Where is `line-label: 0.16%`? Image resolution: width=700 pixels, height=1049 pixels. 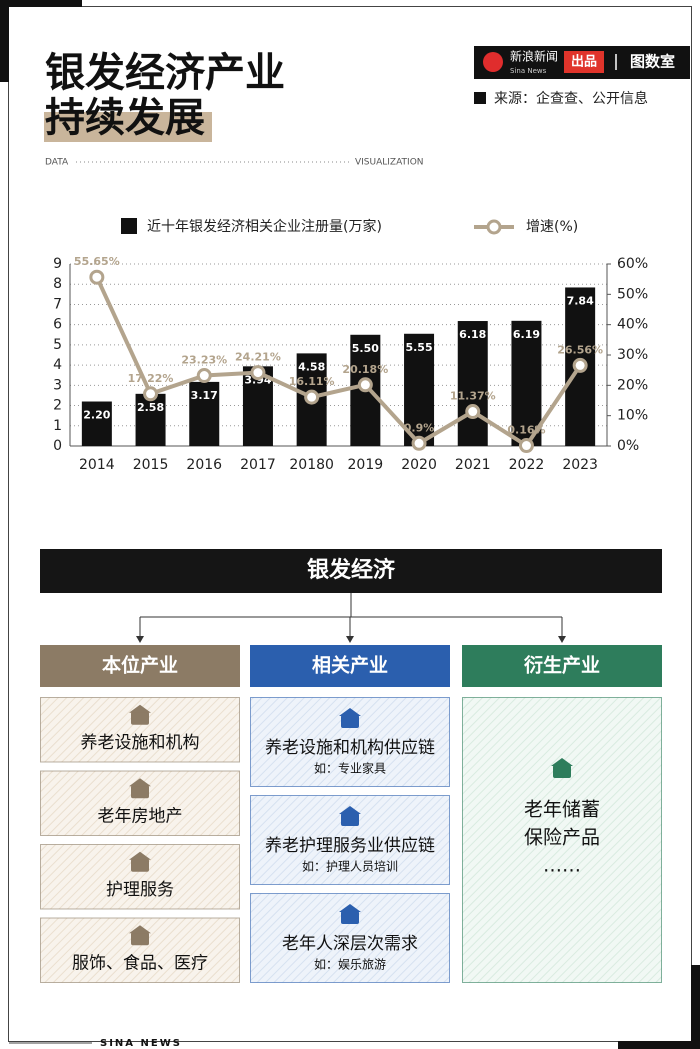
line-label: 0.16% is located at coordinates (526, 430).